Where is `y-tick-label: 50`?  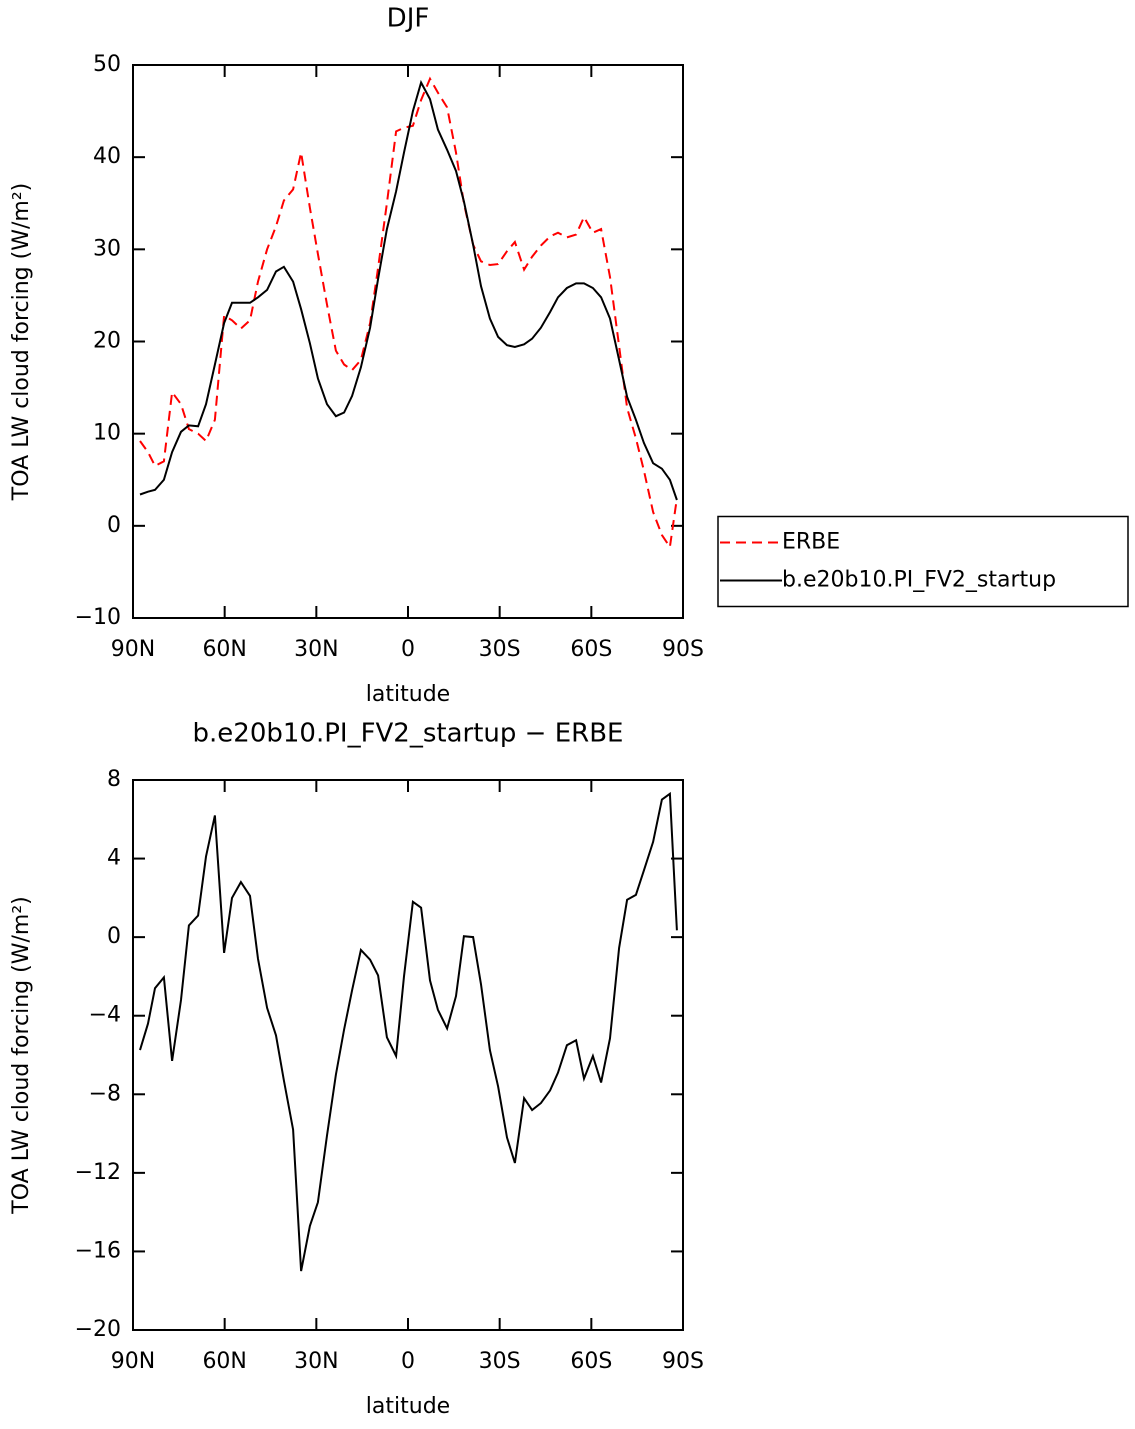
y-tick-label: 50 is located at coordinates (107, 64).